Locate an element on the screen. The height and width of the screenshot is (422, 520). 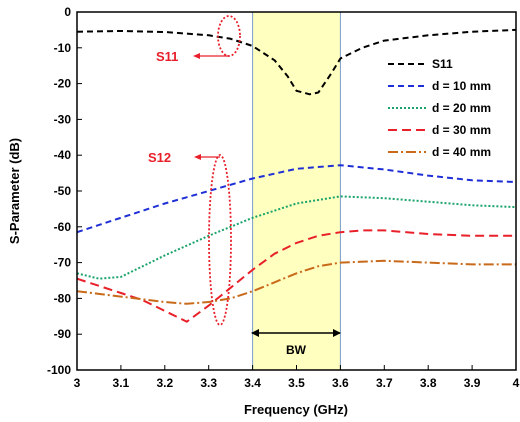
x-tick-label: 3.7 is located at coordinates (384, 383).